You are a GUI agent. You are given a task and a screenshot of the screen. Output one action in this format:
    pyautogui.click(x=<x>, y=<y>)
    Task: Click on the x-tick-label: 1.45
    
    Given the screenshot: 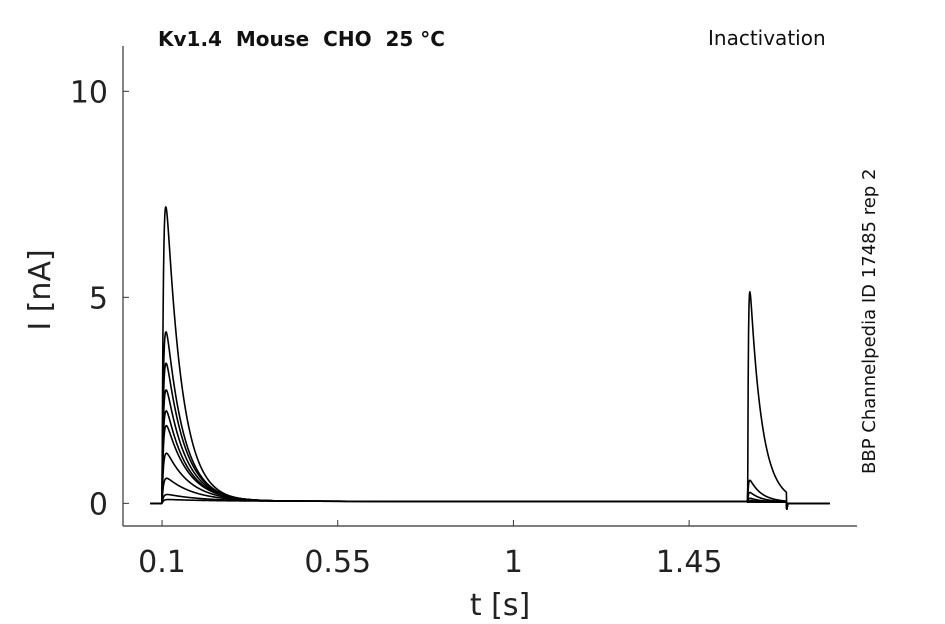 What is the action you would take?
    pyautogui.click(x=689, y=562)
    